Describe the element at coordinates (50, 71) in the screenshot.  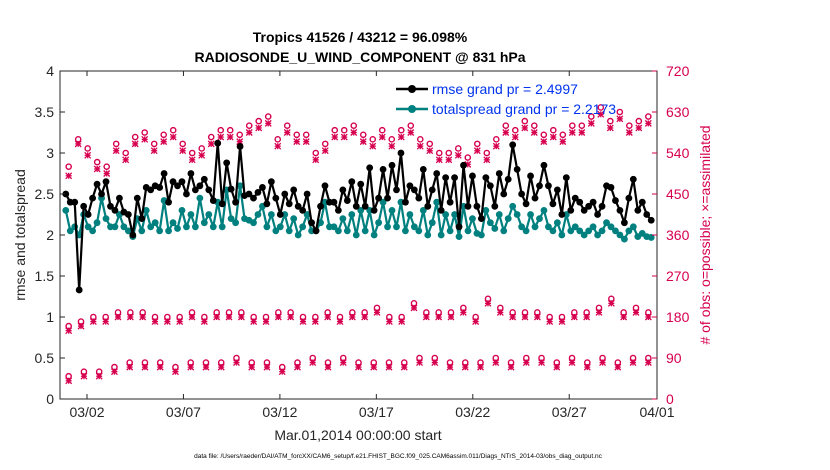
I see `left-tick-label: 4` at that location.